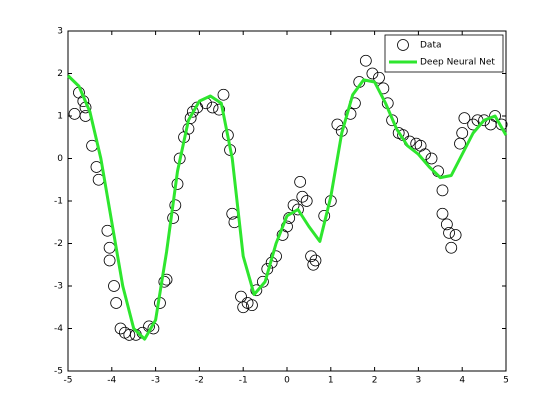  I want to click on legend-box, so click(444, 53).